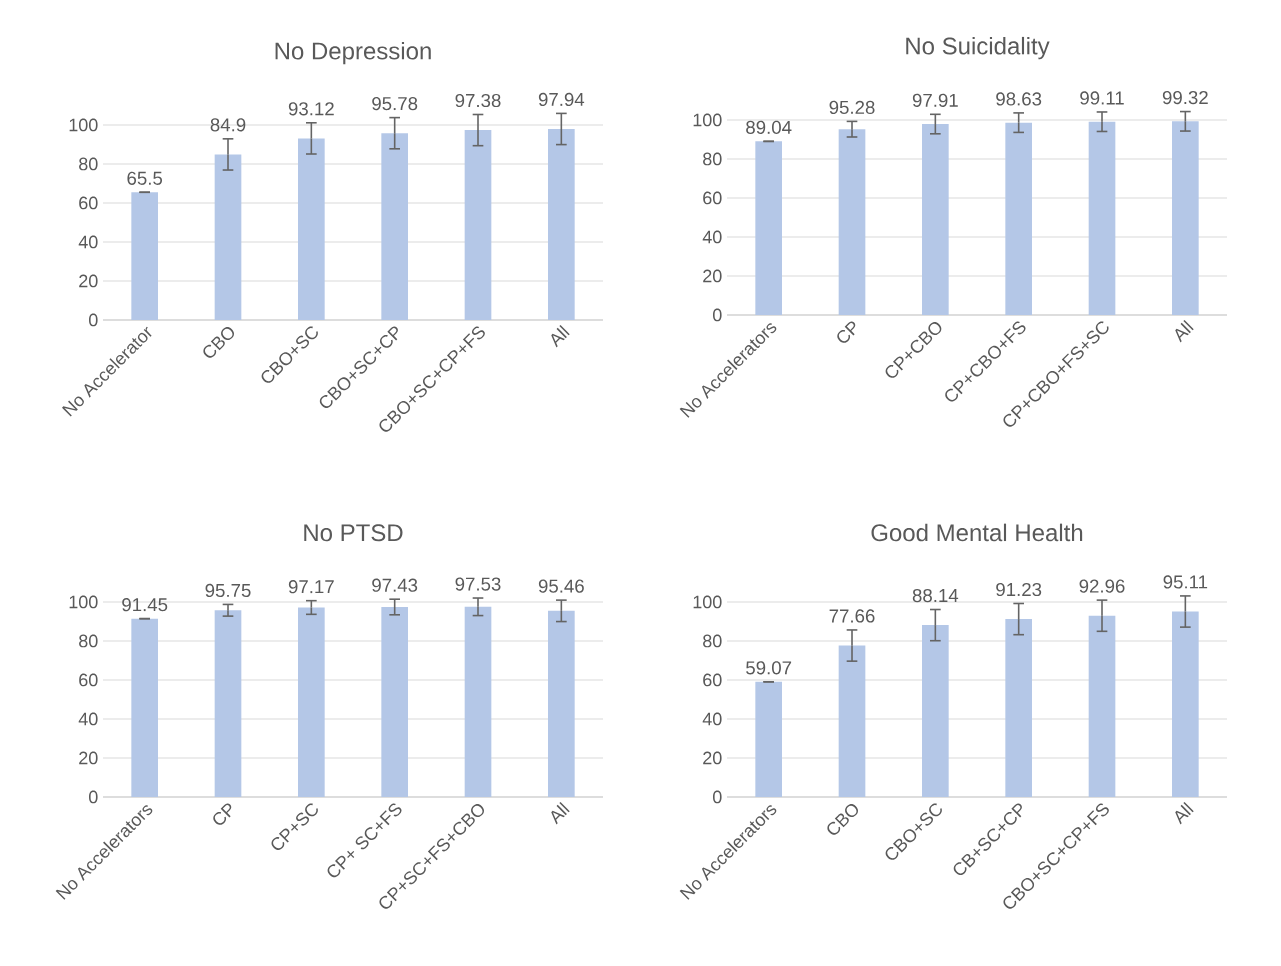 The width and height of the screenshot is (1281, 966). Describe the element at coordinates (478, 584) in the screenshot. I see `data-label: 97.53` at that location.